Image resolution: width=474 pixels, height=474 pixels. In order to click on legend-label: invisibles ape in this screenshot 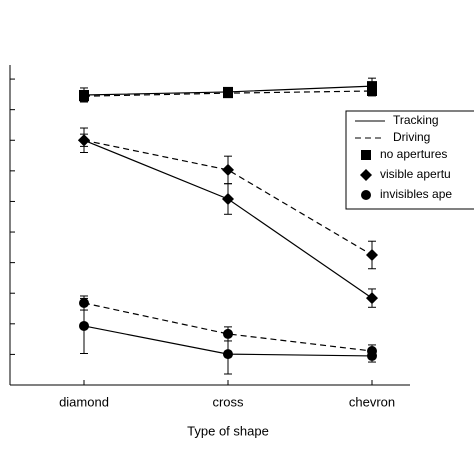, I will do `click(416, 194)`.